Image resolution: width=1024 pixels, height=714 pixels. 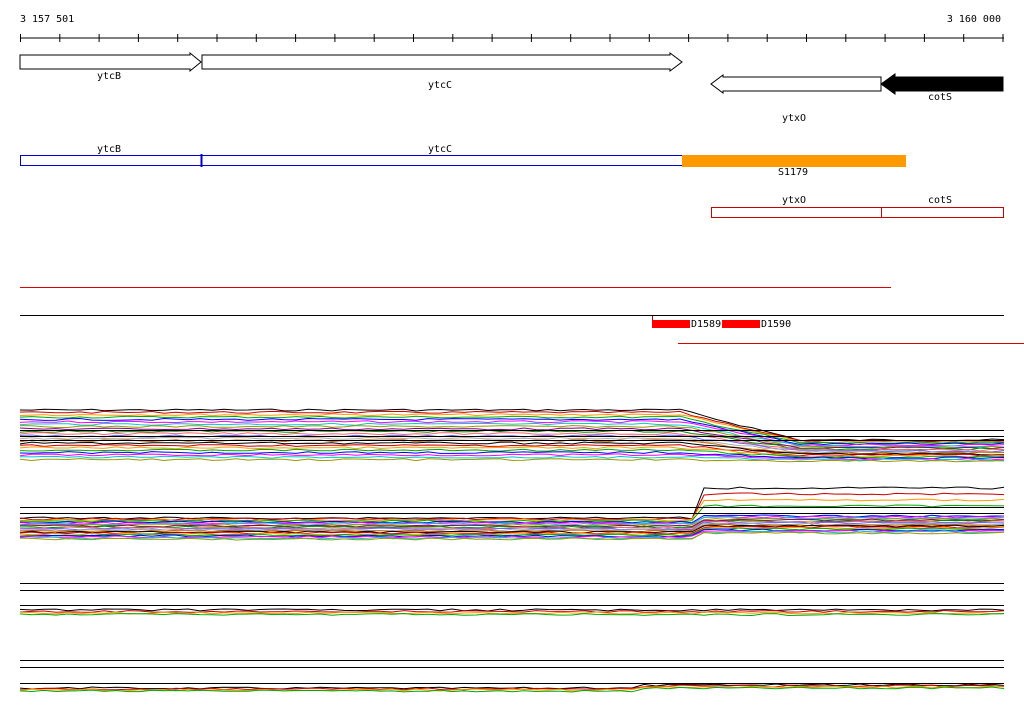 What do you see at coordinates (512, 38) in the screenshot?
I see `ruler-ticks` at bounding box center [512, 38].